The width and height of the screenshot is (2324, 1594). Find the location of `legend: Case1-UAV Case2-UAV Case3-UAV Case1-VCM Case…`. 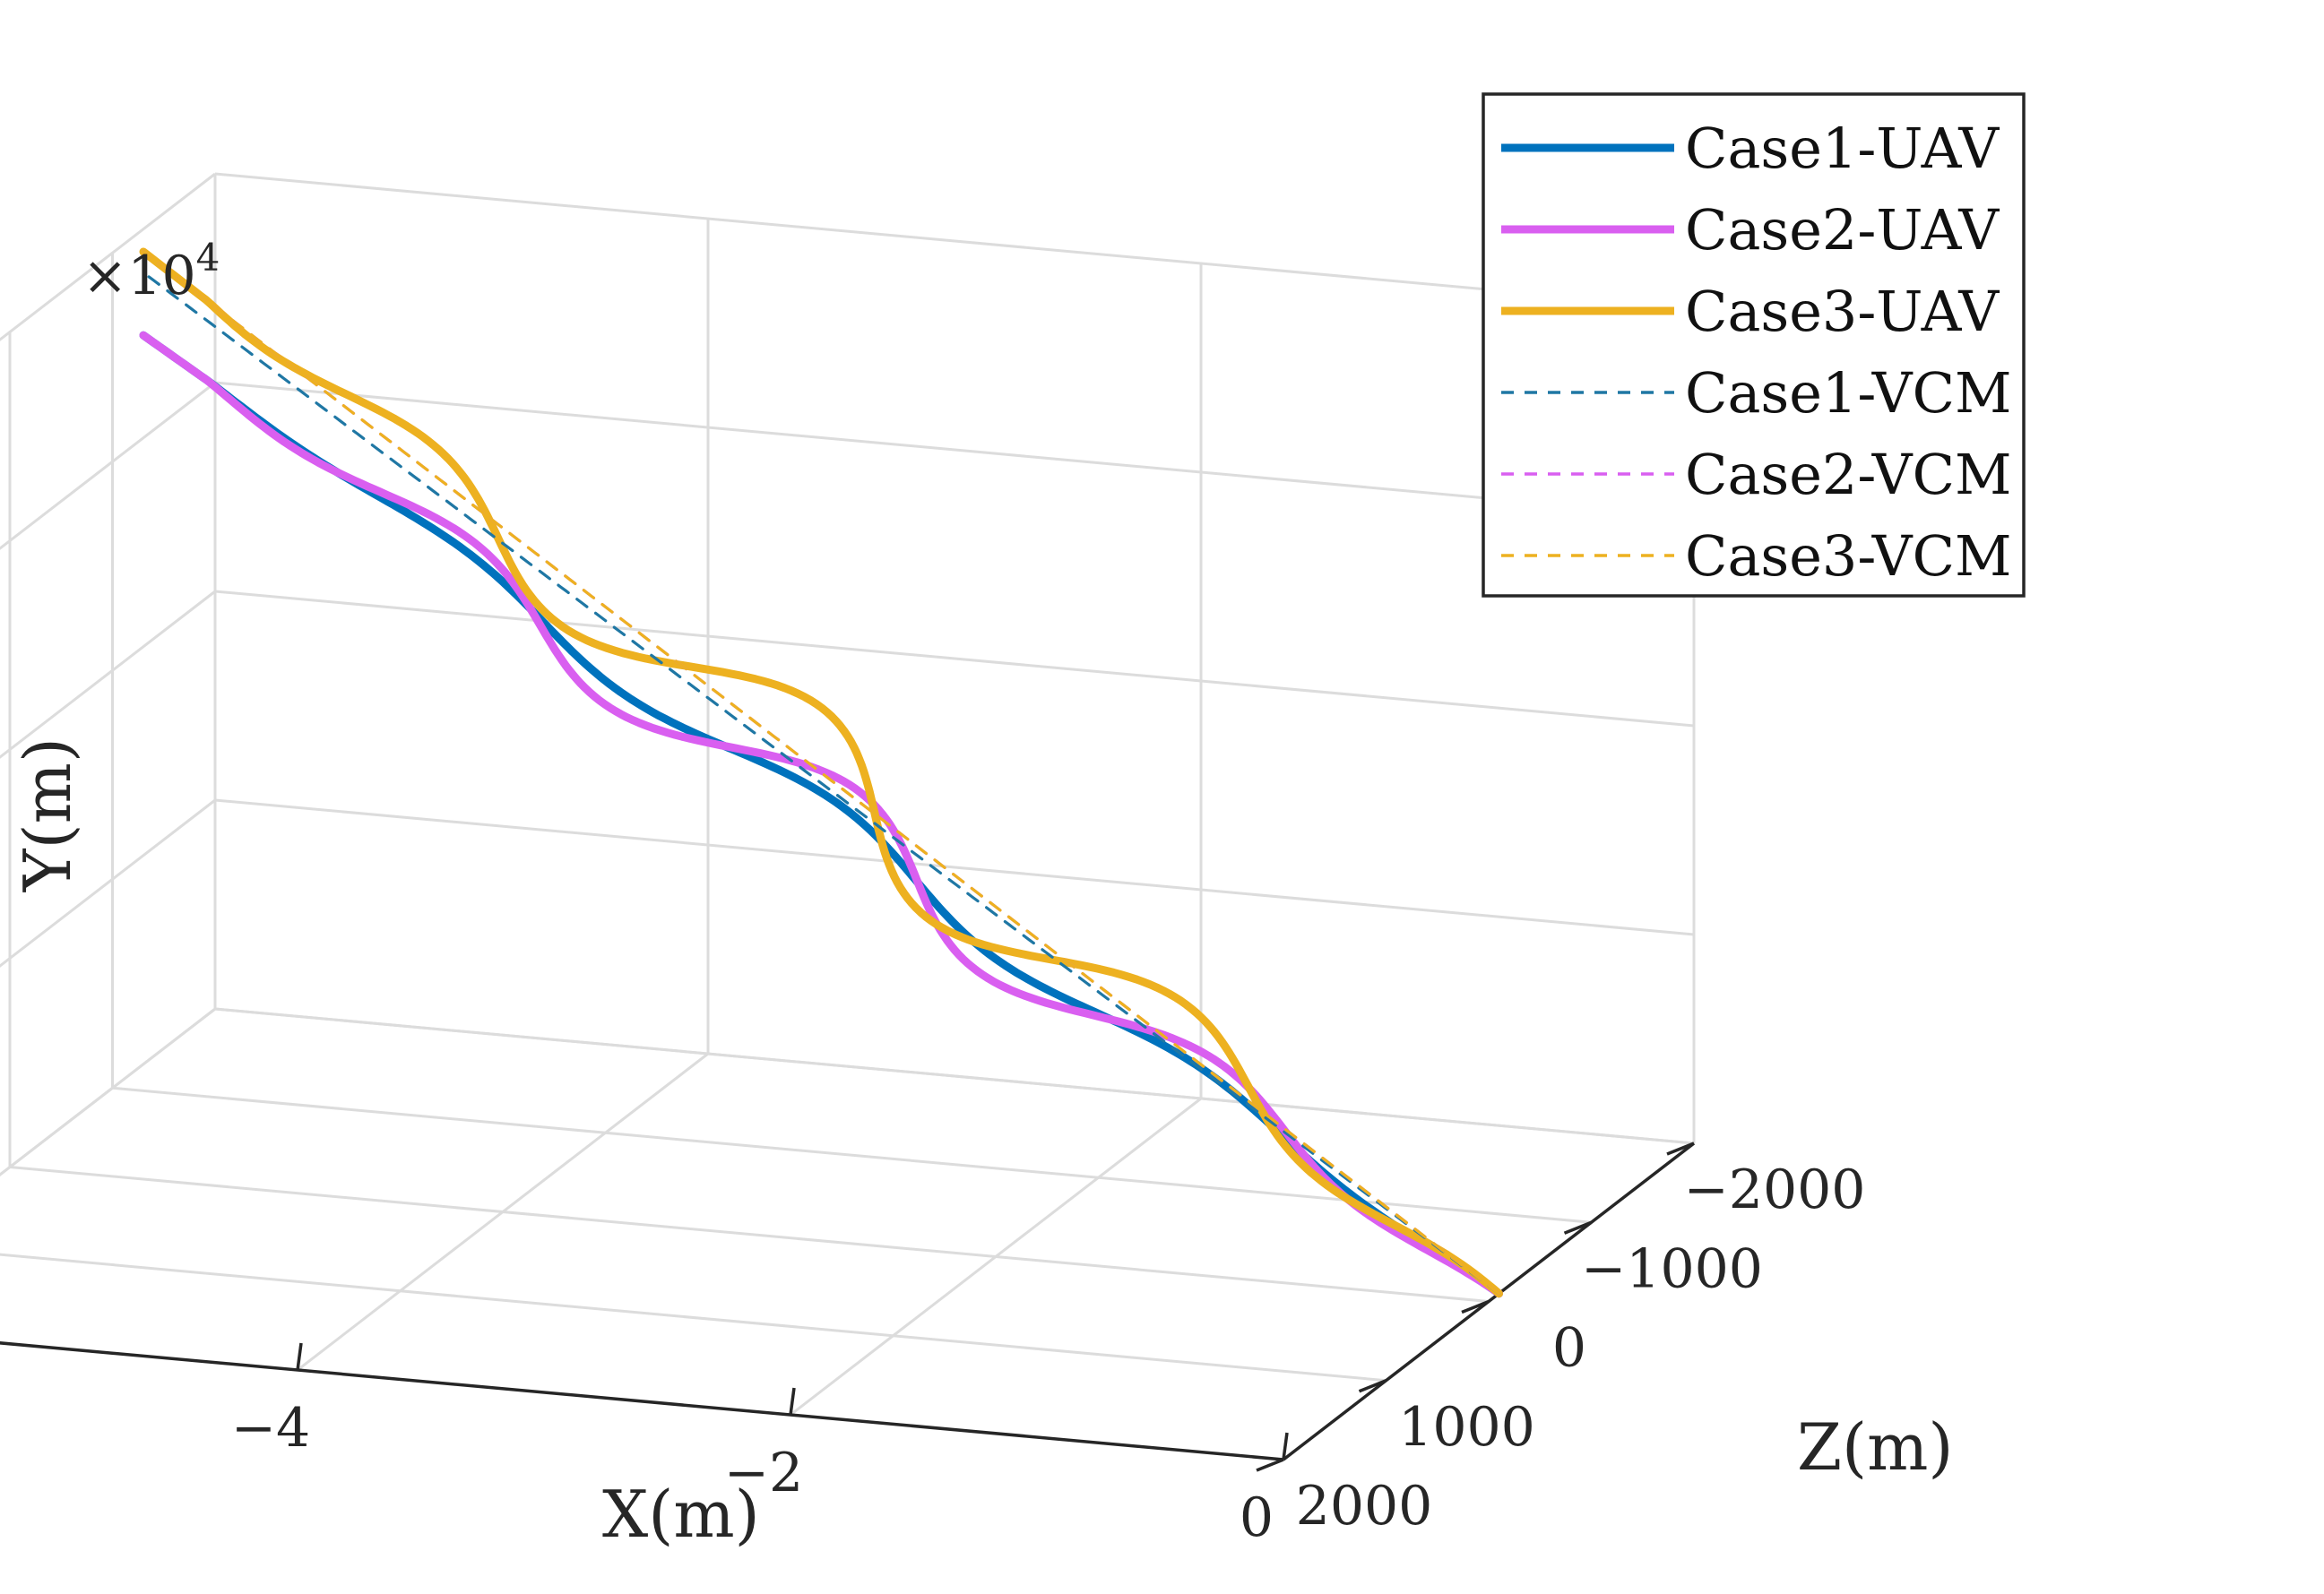

legend: Case1-UAV Case2-UAV Case3-UAV Case1-VCM Case… is located at coordinates (1754, 345).